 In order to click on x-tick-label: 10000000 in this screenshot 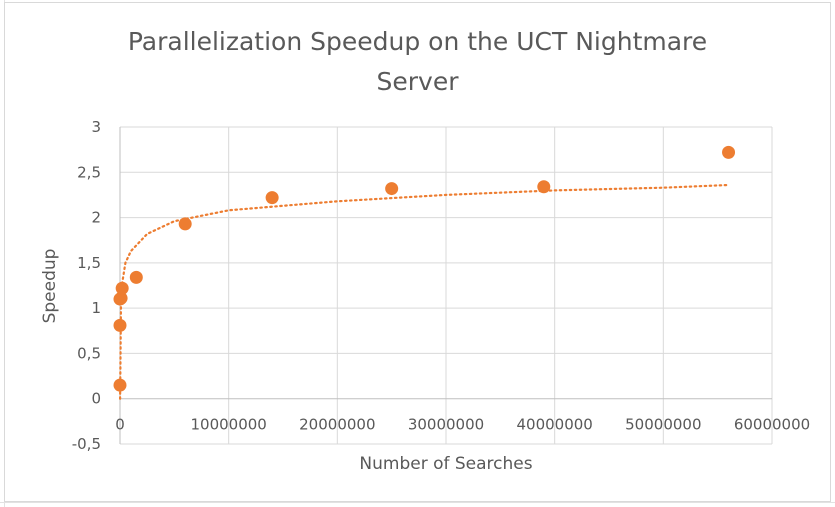, I will do `click(228, 425)`.